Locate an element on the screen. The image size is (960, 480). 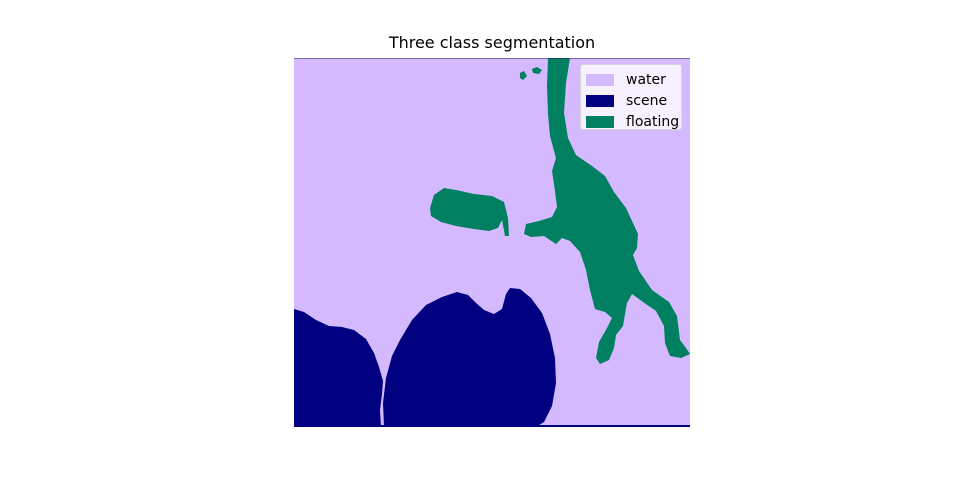
legend-label-floating: floating is located at coordinates (653, 121).